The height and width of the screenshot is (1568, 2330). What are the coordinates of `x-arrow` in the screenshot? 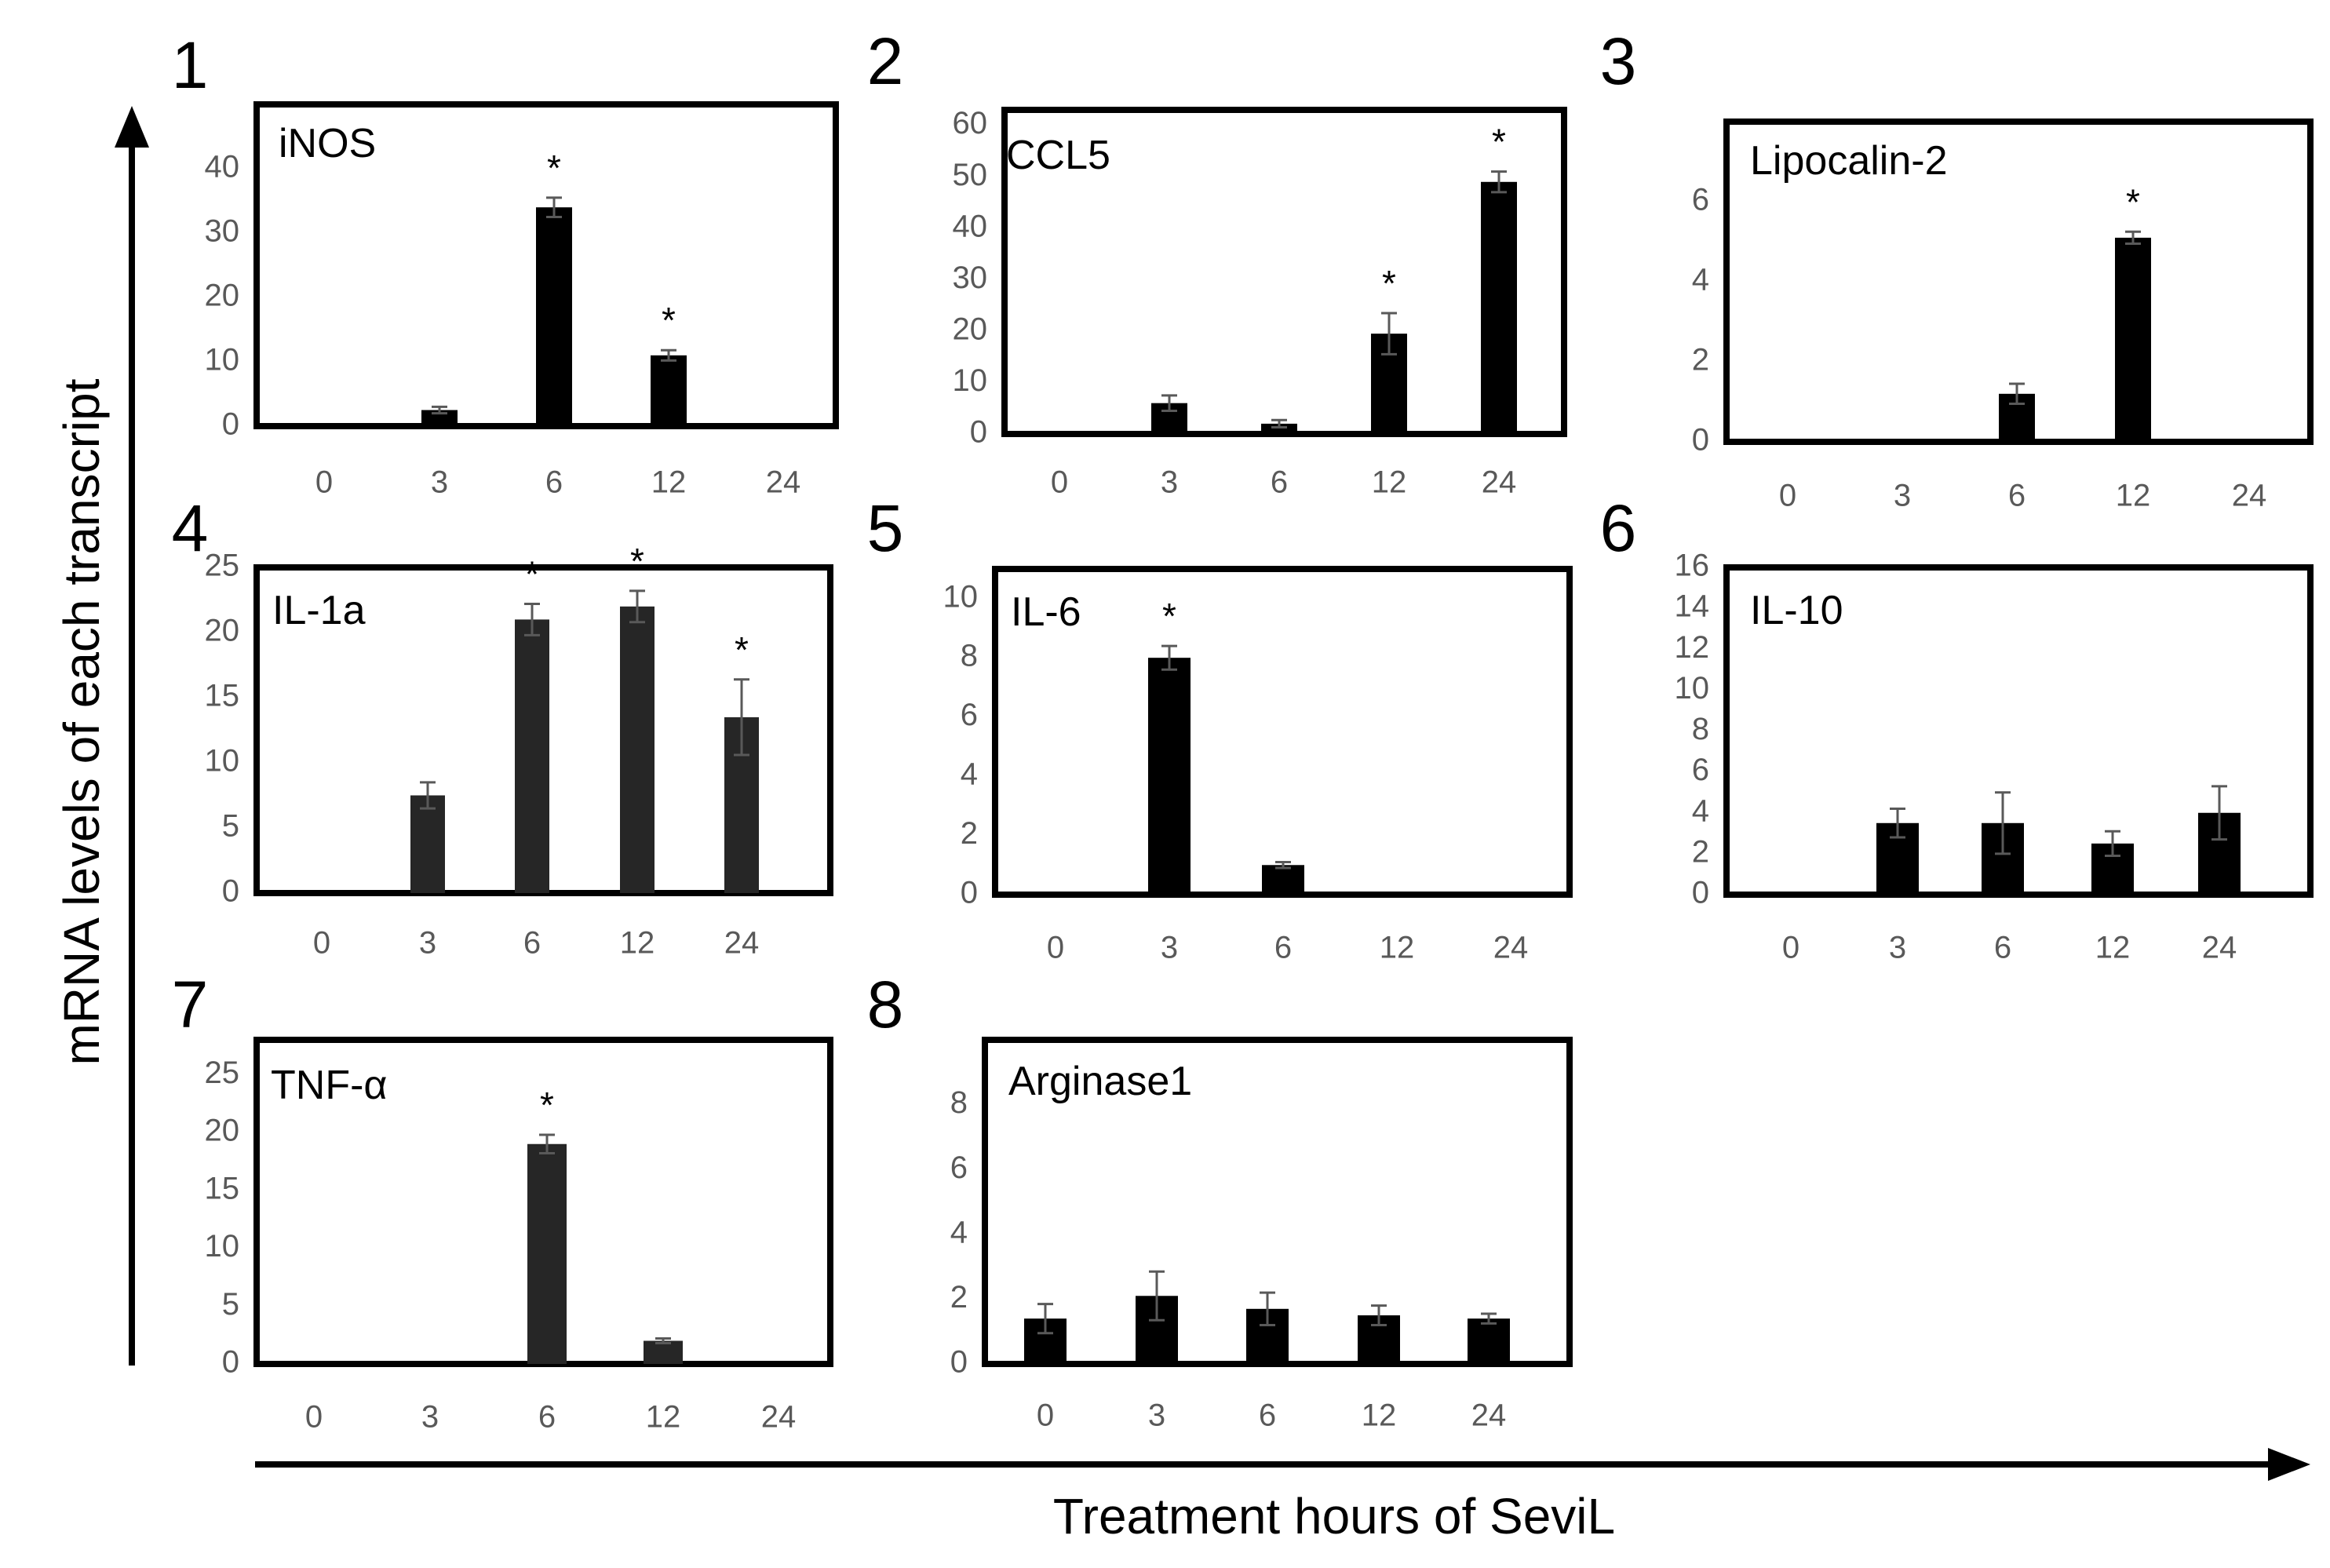 It's located at (1282, 1464).